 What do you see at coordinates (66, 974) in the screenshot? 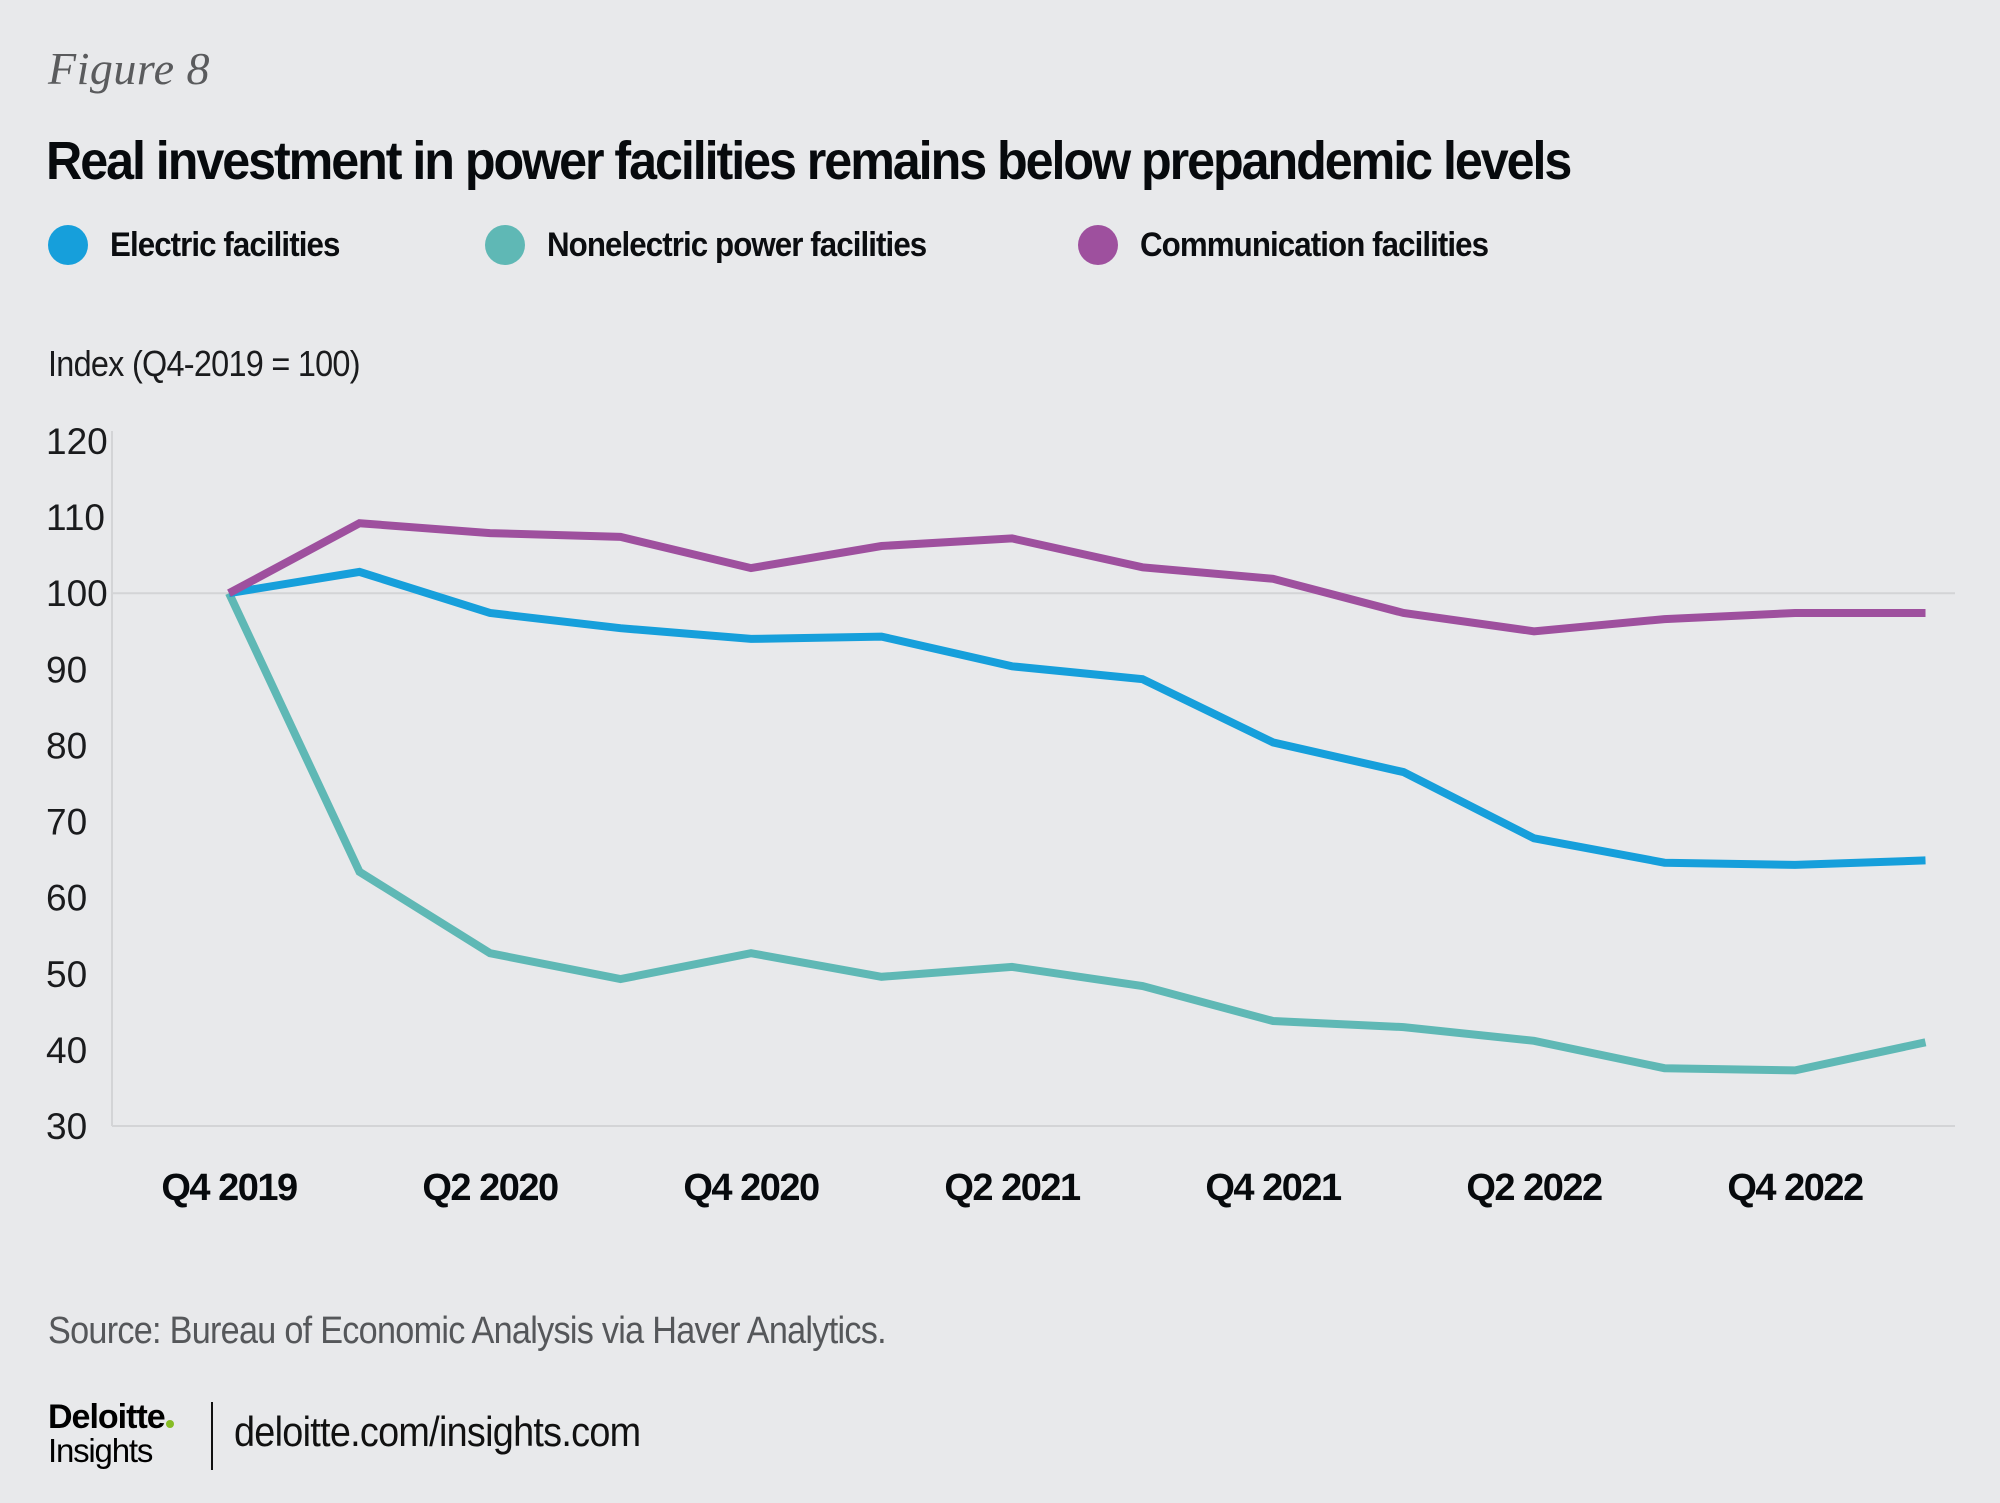
I see `y-tick-label: 50` at bounding box center [66, 974].